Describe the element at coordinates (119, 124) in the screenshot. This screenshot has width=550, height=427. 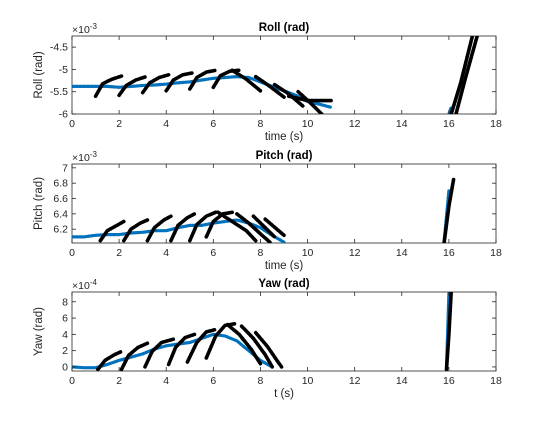
I see `roll-xtick-label: 2` at that location.